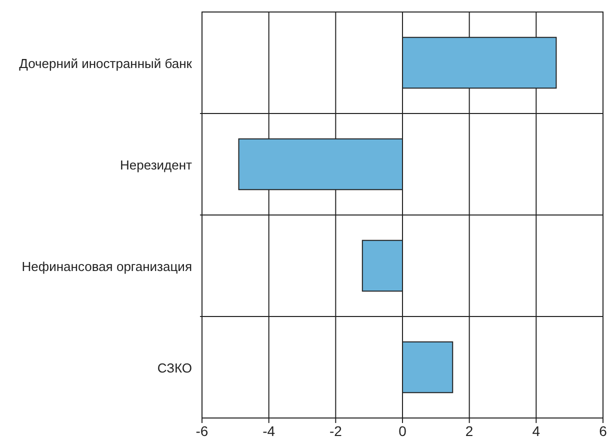 The image size is (608, 444). Describe the element at coordinates (107, 266) in the screenshot. I see `y-tick-label: Нефинансовая организация` at that location.